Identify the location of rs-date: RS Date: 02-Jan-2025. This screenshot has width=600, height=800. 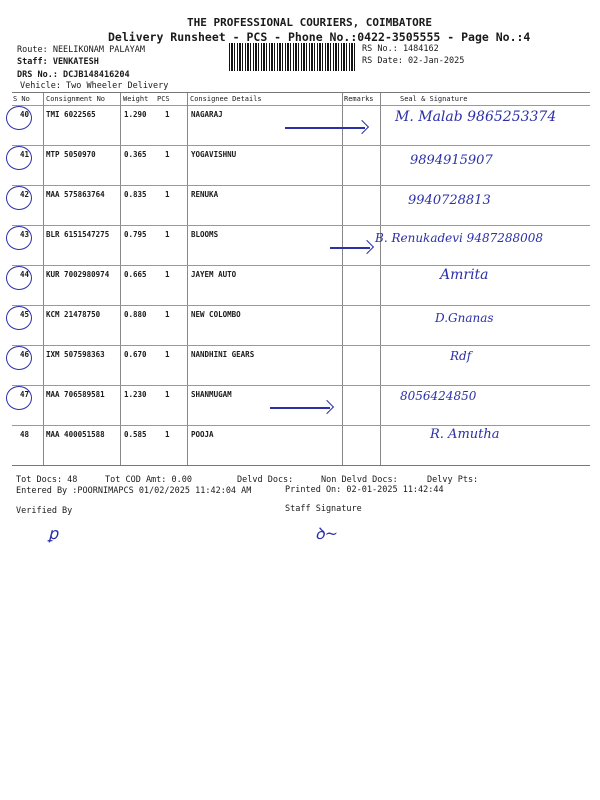
(413, 61).